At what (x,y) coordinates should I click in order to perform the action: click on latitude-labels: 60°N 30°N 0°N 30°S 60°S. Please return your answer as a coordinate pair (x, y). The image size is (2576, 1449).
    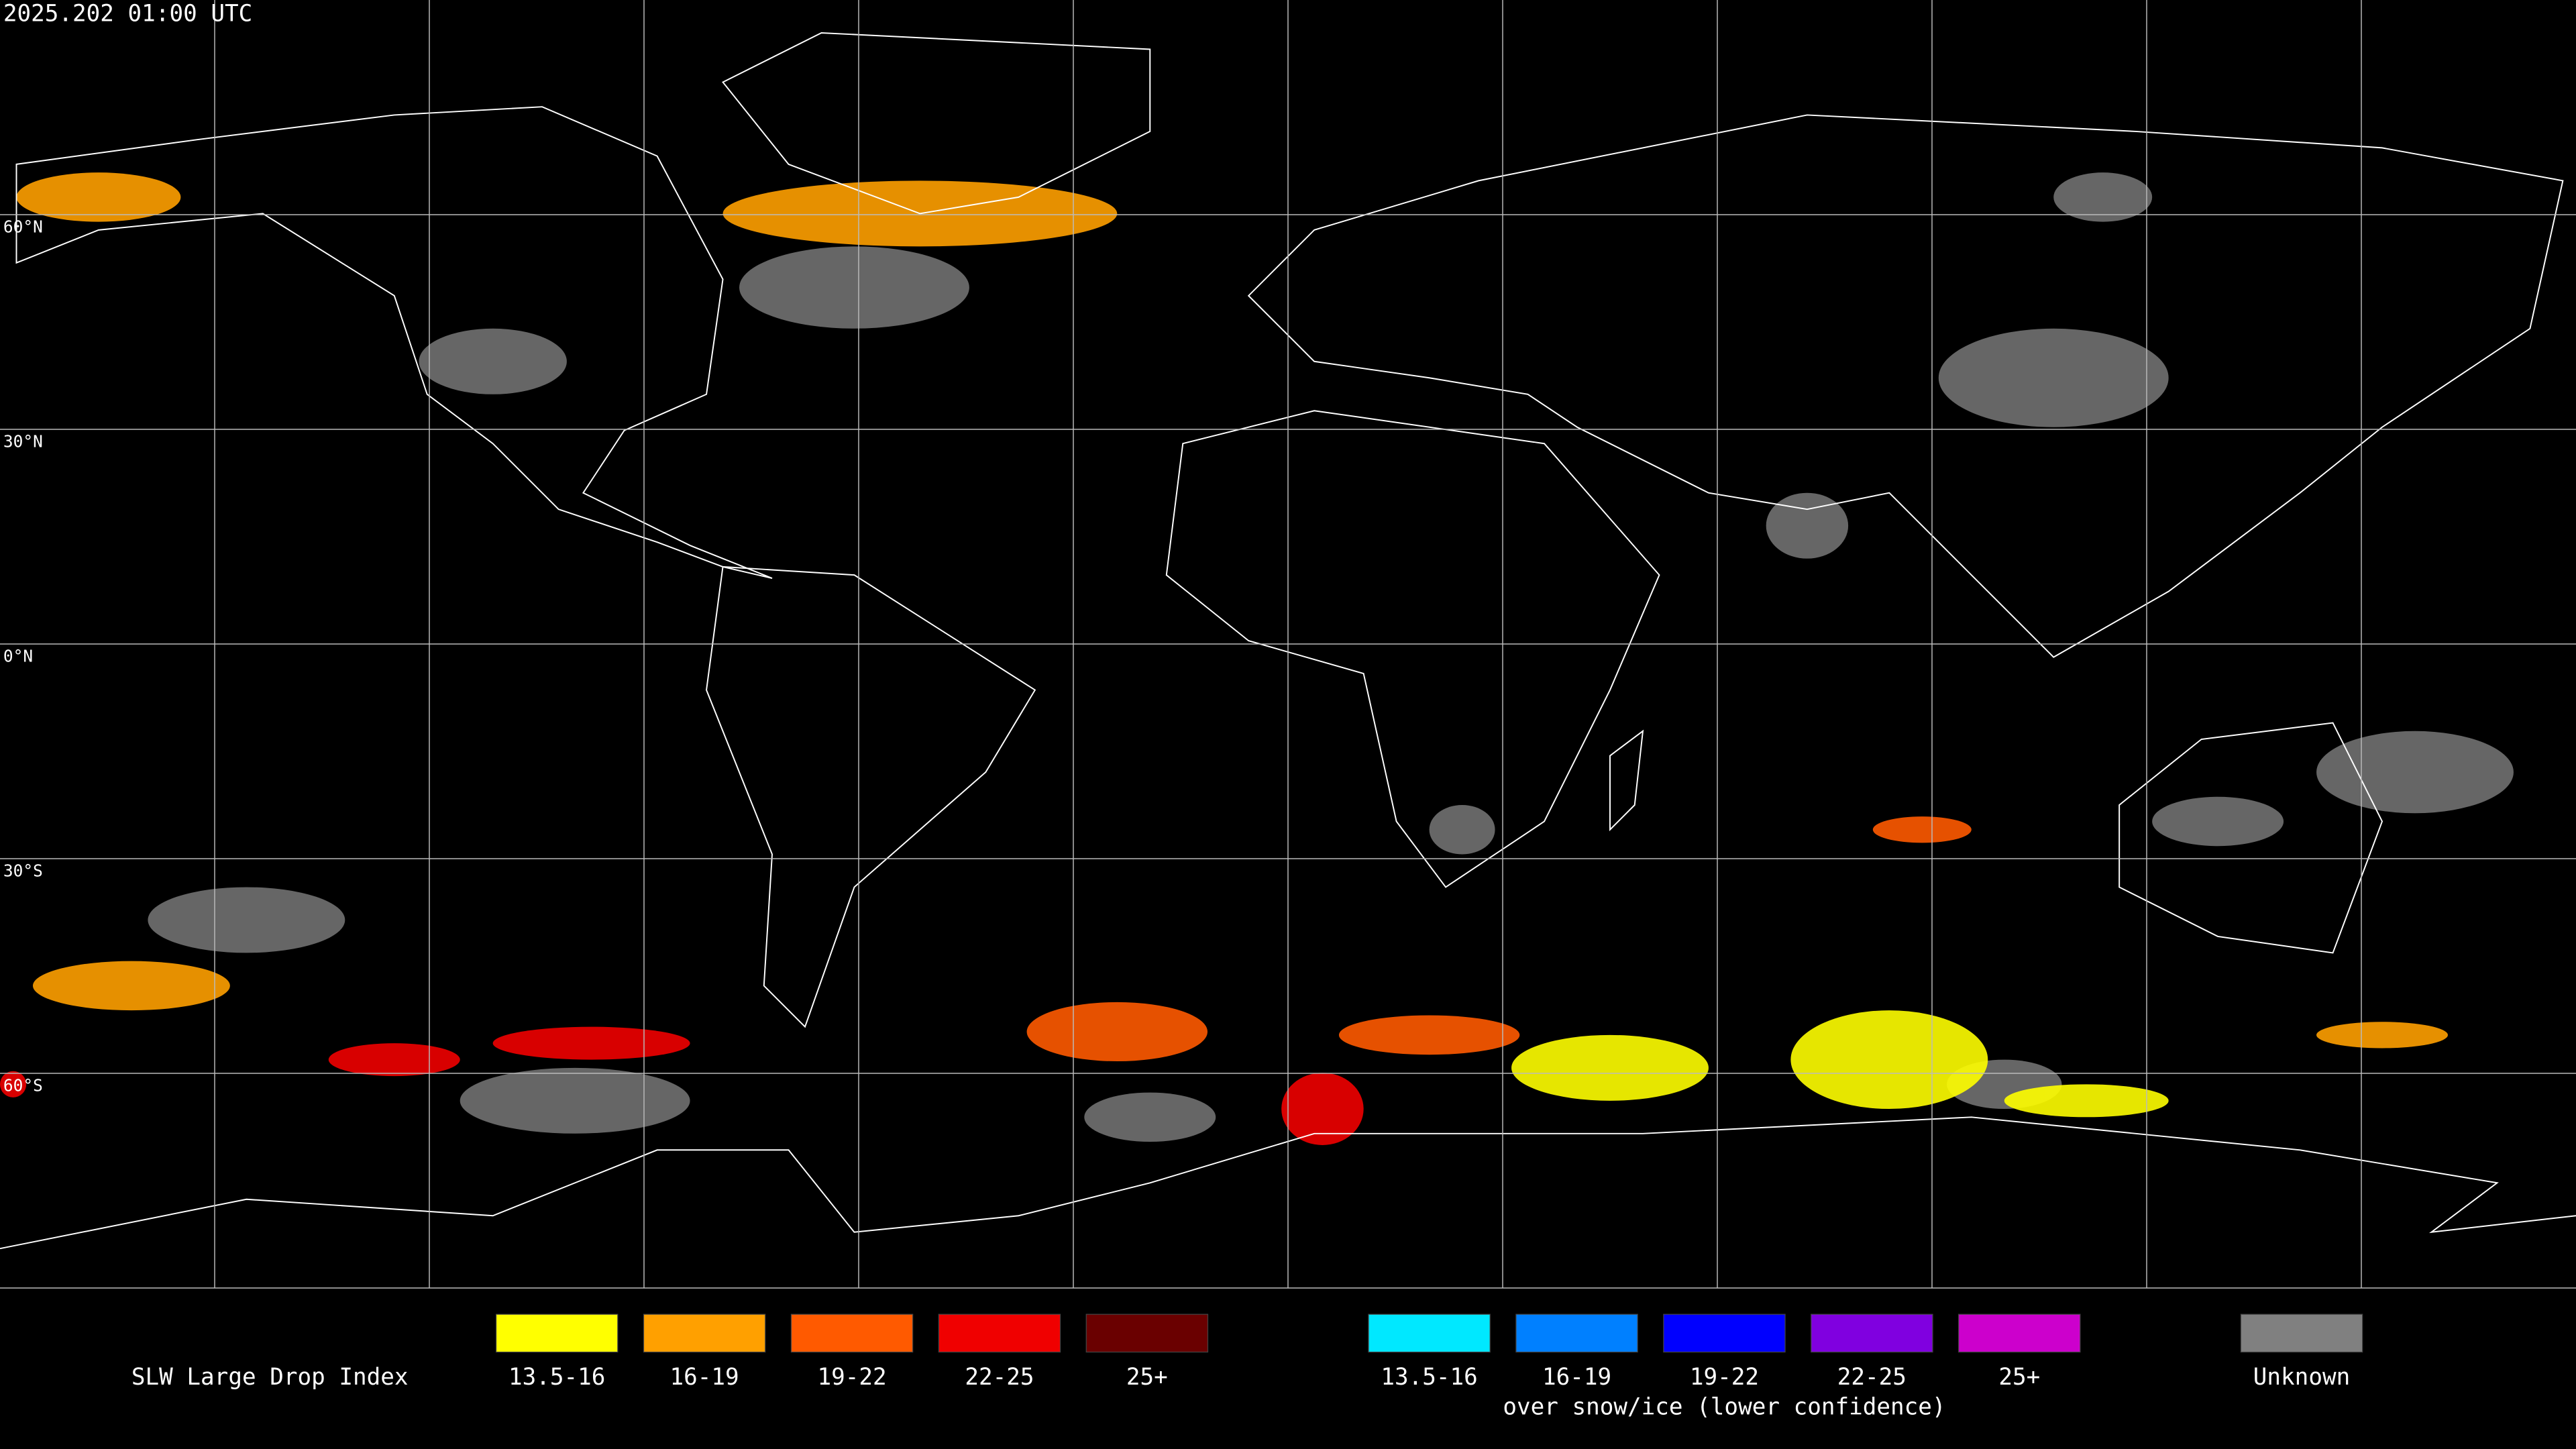
    Looking at the image, I should click on (23, 656).